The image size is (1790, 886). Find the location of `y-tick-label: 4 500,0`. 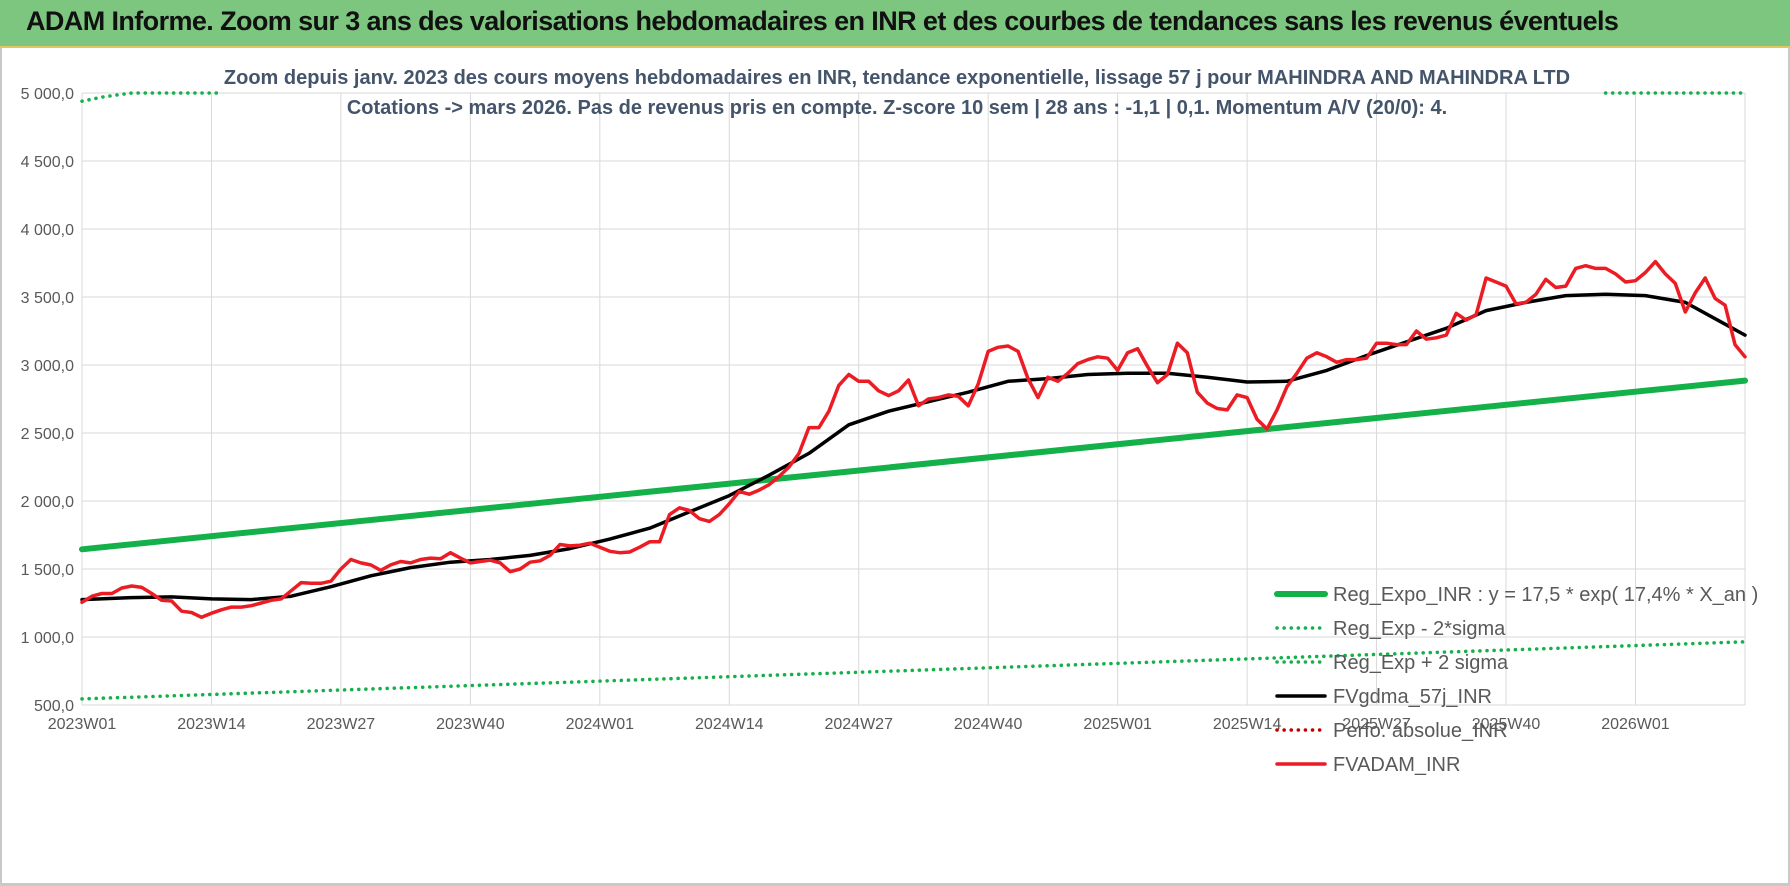

y-tick-label: 4 500,0 is located at coordinates (47, 162).